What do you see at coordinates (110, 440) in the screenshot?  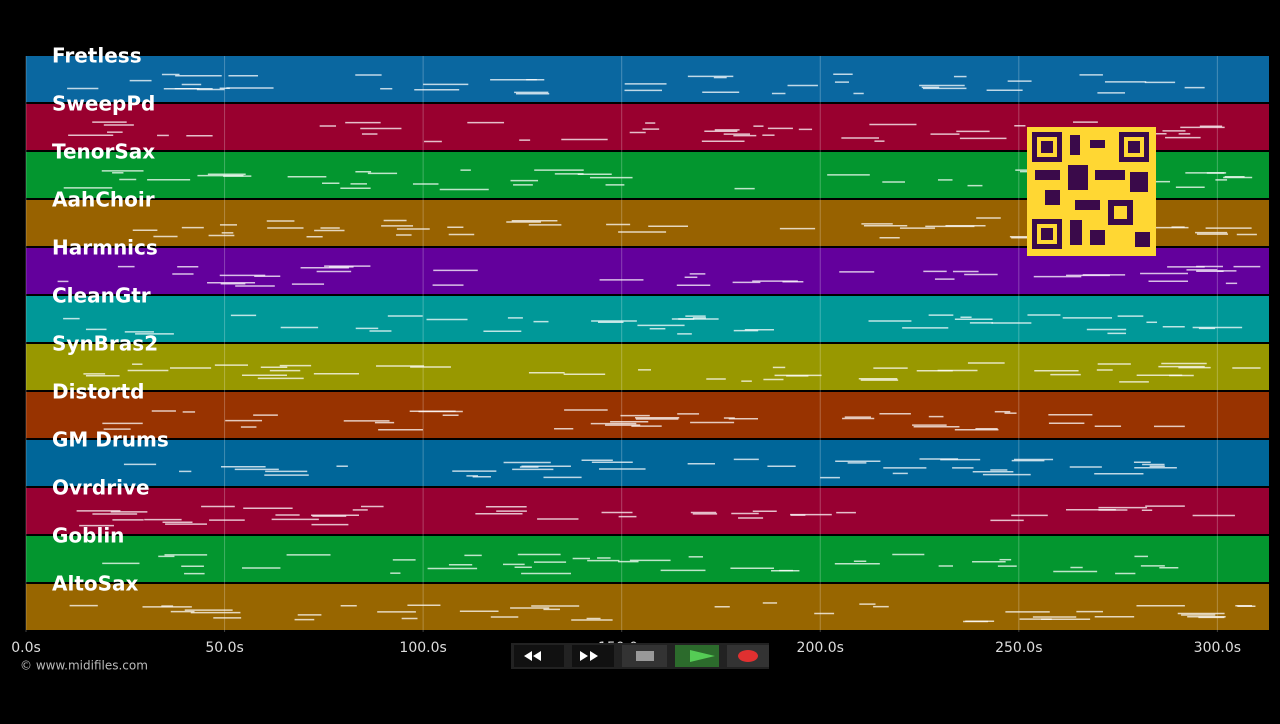 I see `track-name: GM Drums` at bounding box center [110, 440].